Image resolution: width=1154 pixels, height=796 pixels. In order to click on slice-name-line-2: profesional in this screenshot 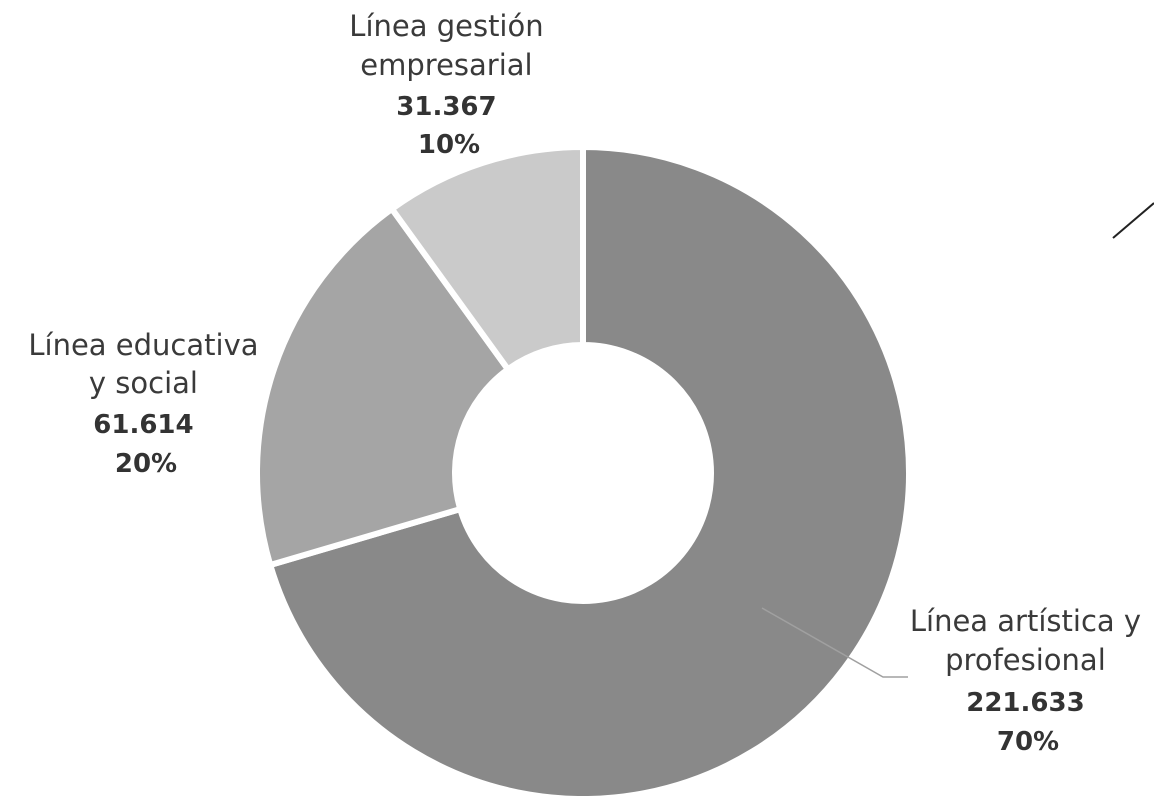, I will do `click(1025, 660)`.